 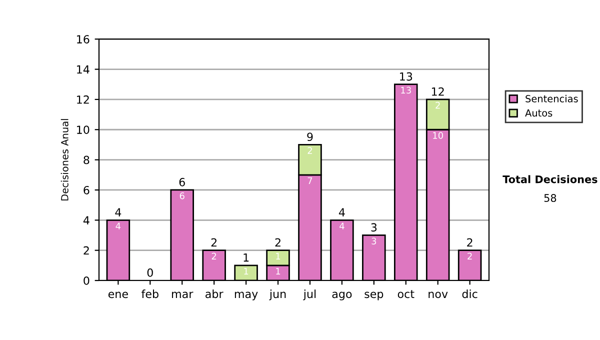 What do you see at coordinates (538, 113) in the screenshot?
I see `legend-label: Autos` at bounding box center [538, 113].